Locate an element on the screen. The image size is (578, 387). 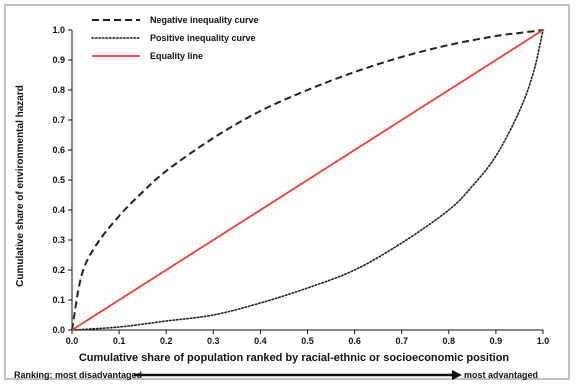
y-tick-label: 0.6 is located at coordinates (58, 150).